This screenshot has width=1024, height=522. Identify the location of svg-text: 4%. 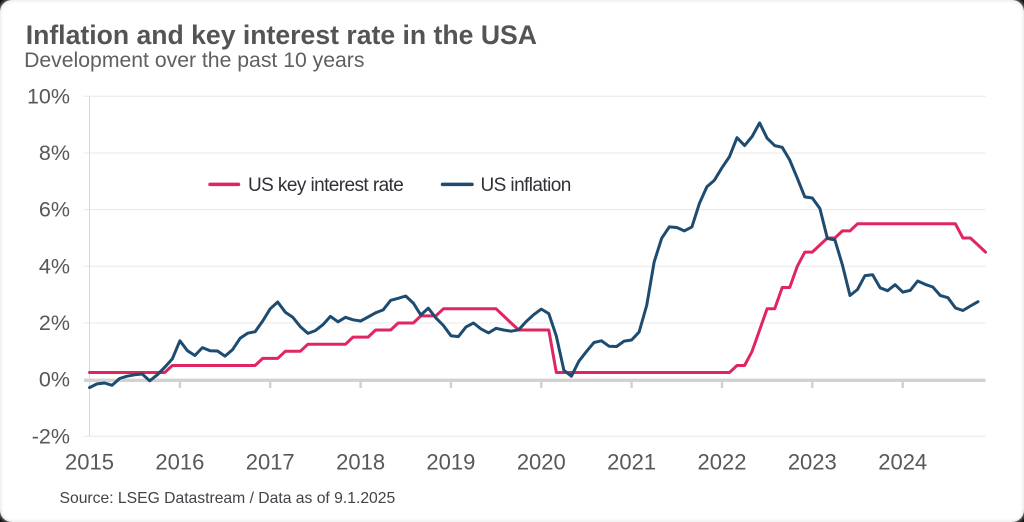
(54, 266).